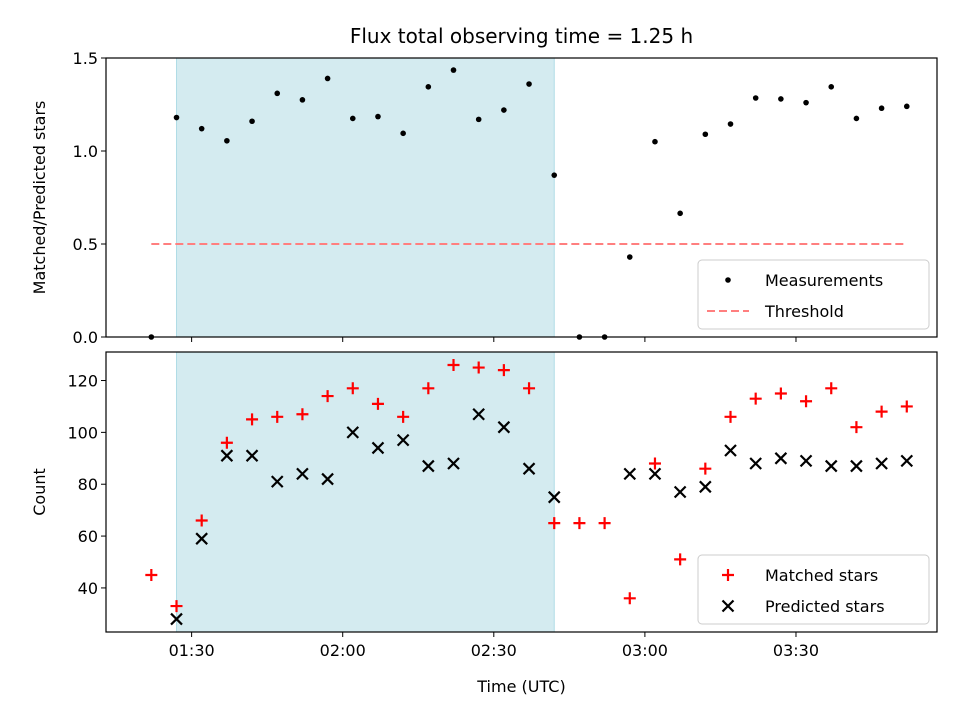 The width and height of the screenshot is (960, 720). Describe the element at coordinates (494, 650) in the screenshot. I see `x-tick-label: 02:30` at that location.